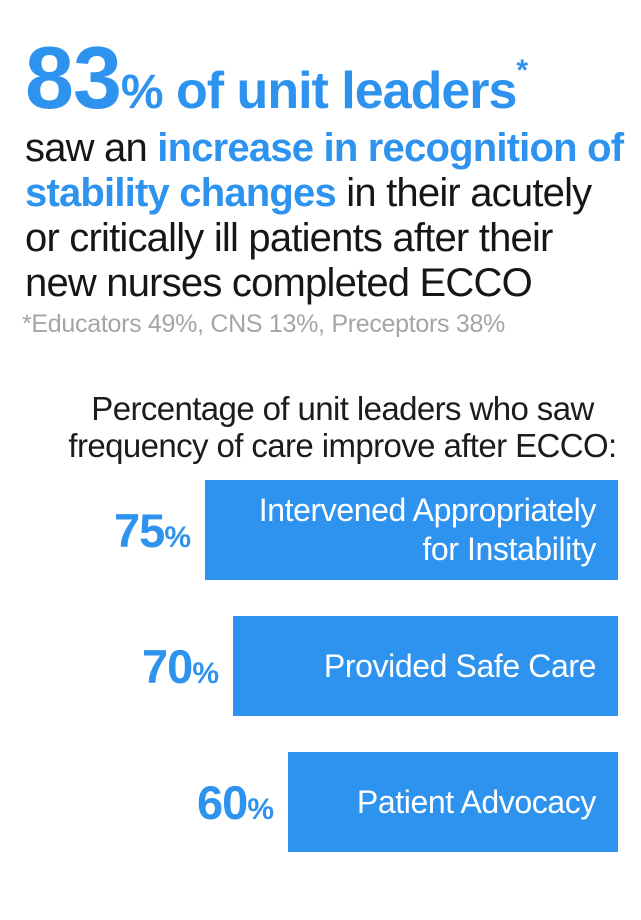 The image size is (641, 920). I want to click on bar-label: Provided Safe Care, so click(459, 665).